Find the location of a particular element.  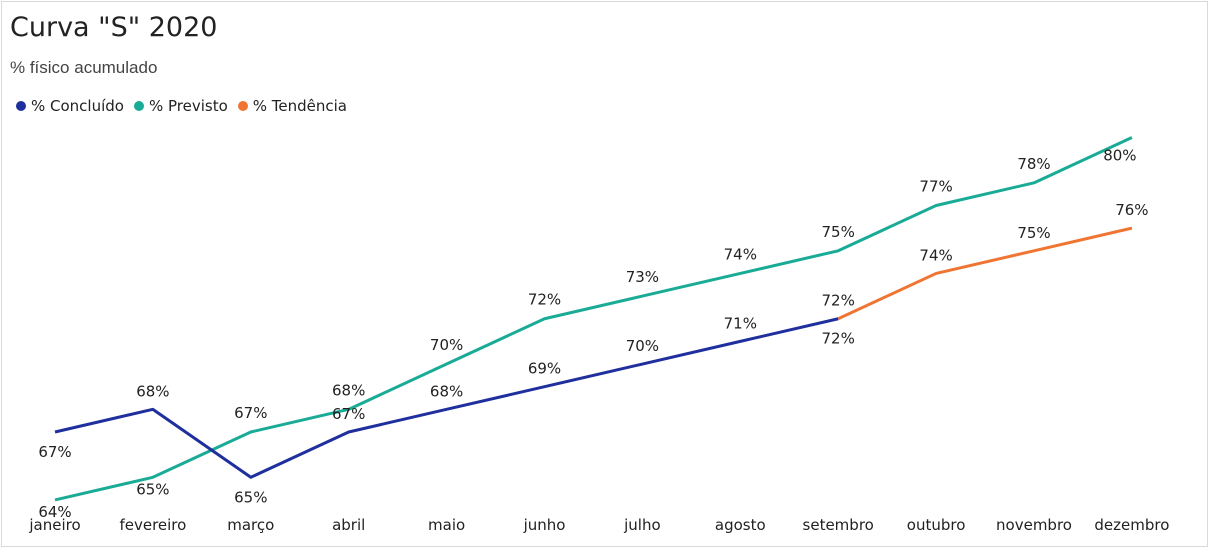

legend-item-tendencia: % Tendência is located at coordinates (292, 106).